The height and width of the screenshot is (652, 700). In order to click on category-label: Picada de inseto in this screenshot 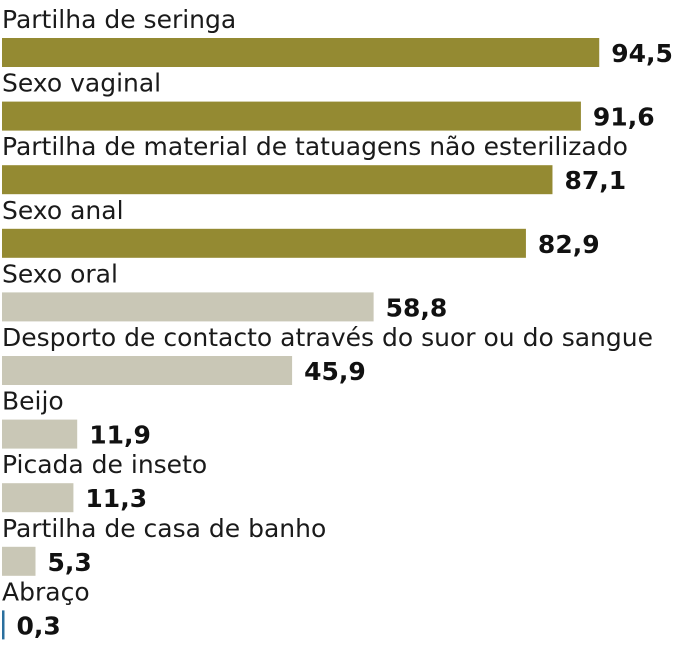, I will do `click(104, 464)`.